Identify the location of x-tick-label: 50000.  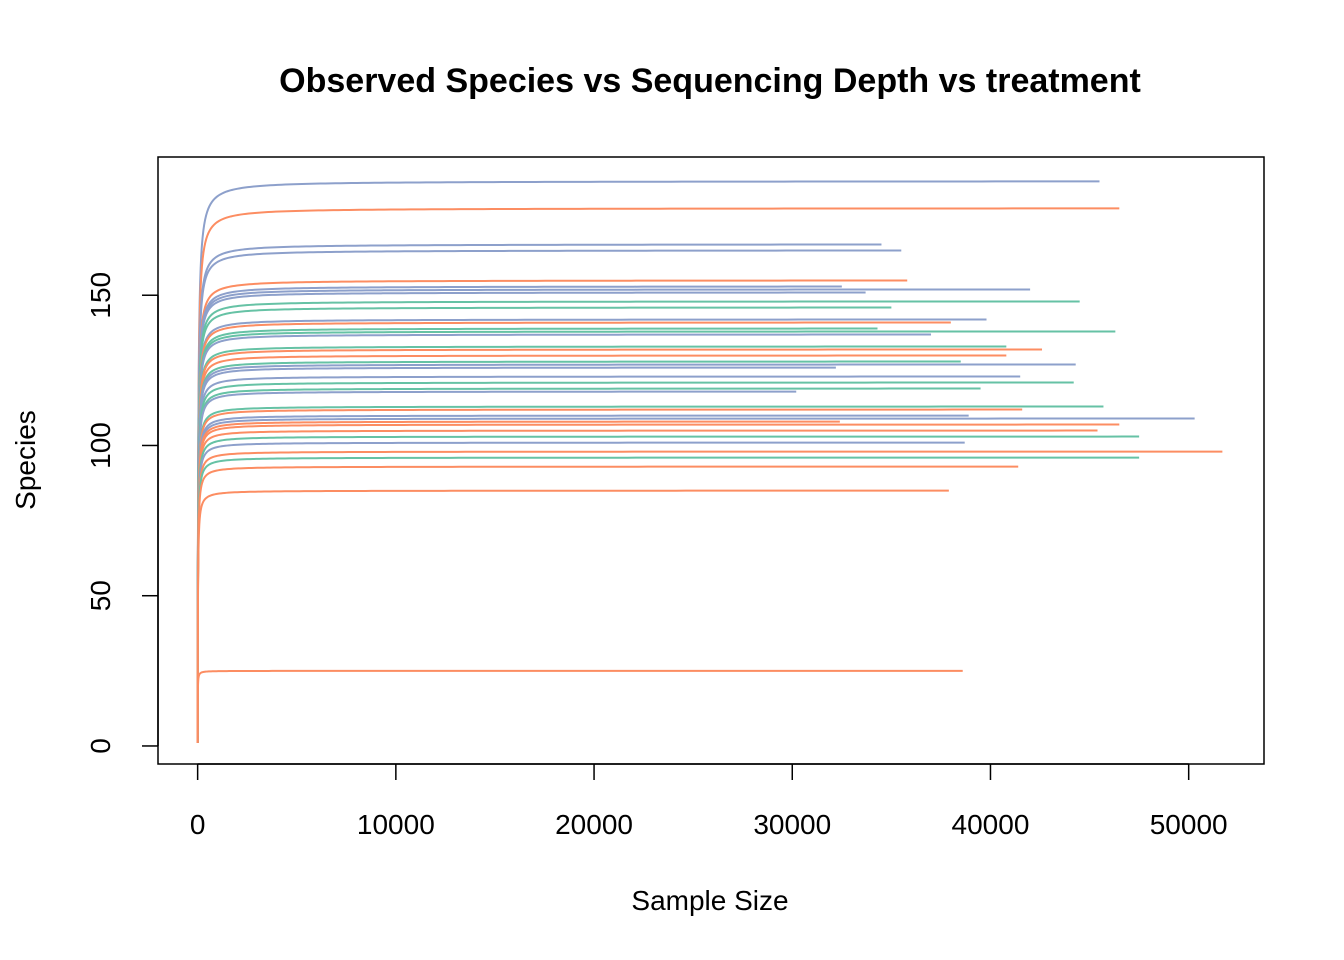
(1189, 824).